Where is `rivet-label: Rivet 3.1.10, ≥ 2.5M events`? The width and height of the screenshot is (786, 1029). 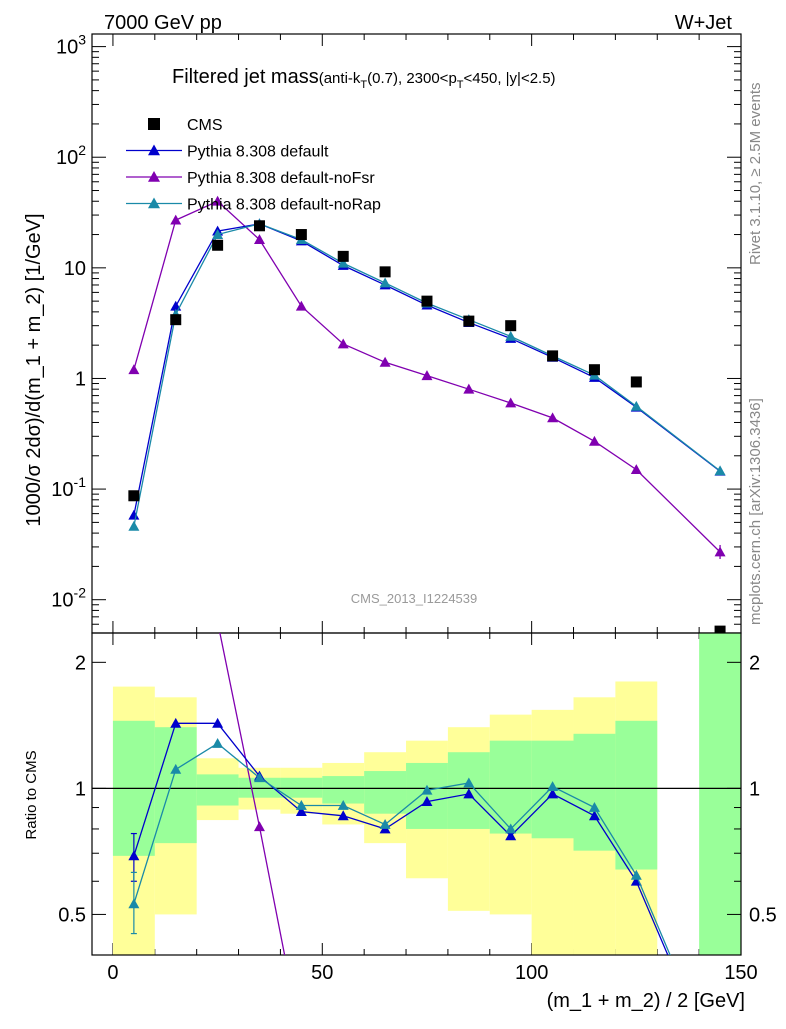
rivet-label: Rivet 3.1.10, ≥ 2.5M events is located at coordinates (755, 174).